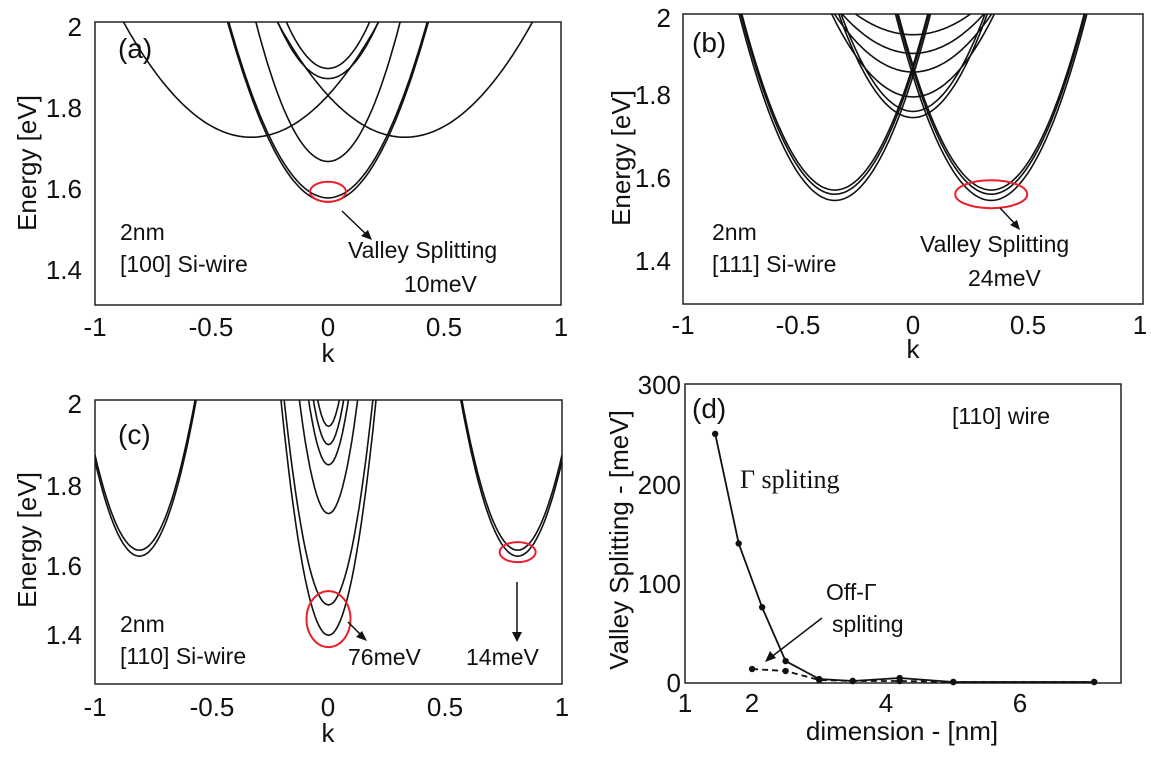 The image size is (1151, 761). Describe the element at coordinates (659, 385) in the screenshot. I see `panel-d-ytick: 300` at that location.